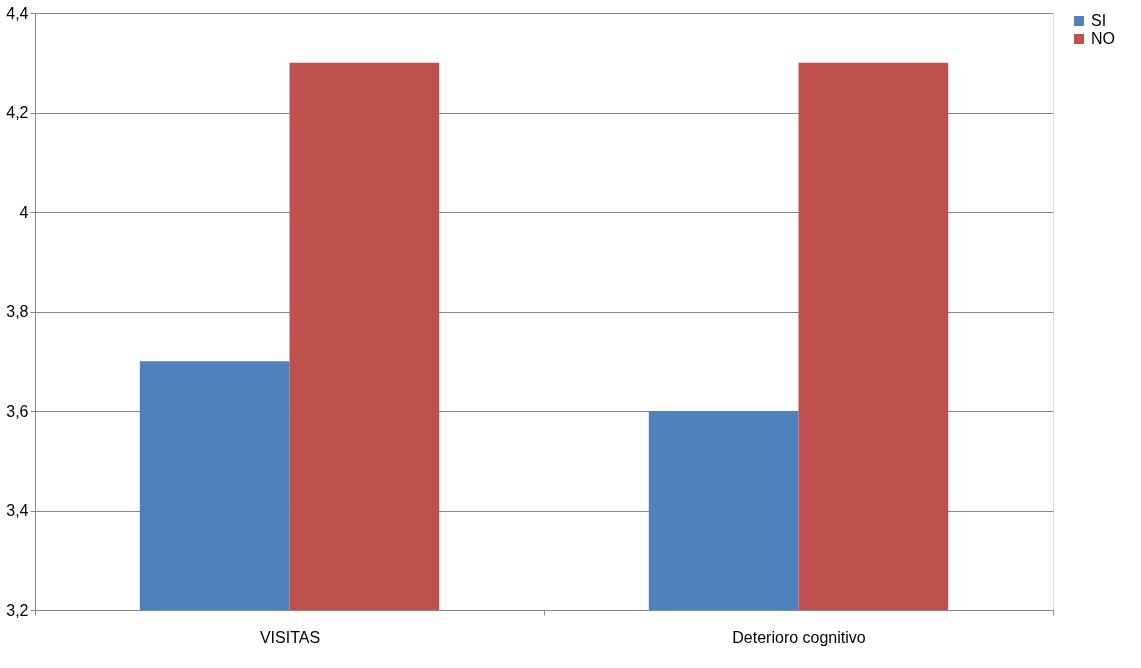  I want to click on y-tick-label: 4,2, so click(17, 112).